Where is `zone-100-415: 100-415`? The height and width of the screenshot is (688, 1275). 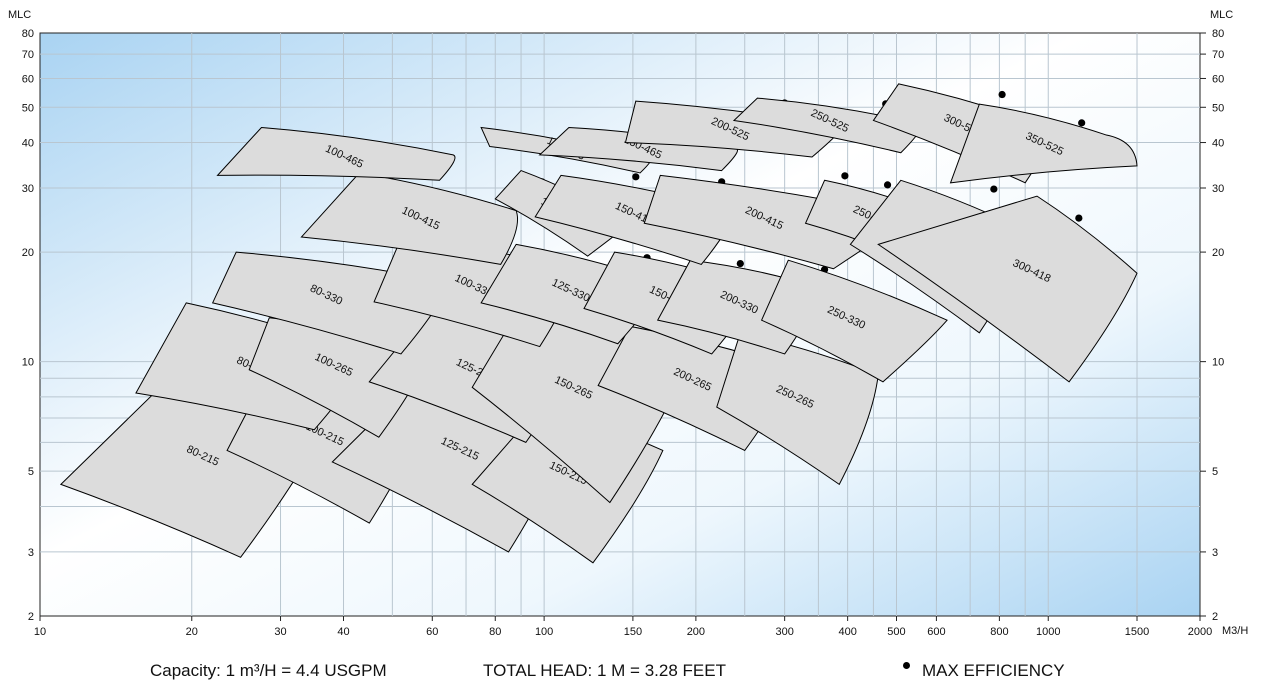 zone-100-415: 100-415 is located at coordinates (423, 218).